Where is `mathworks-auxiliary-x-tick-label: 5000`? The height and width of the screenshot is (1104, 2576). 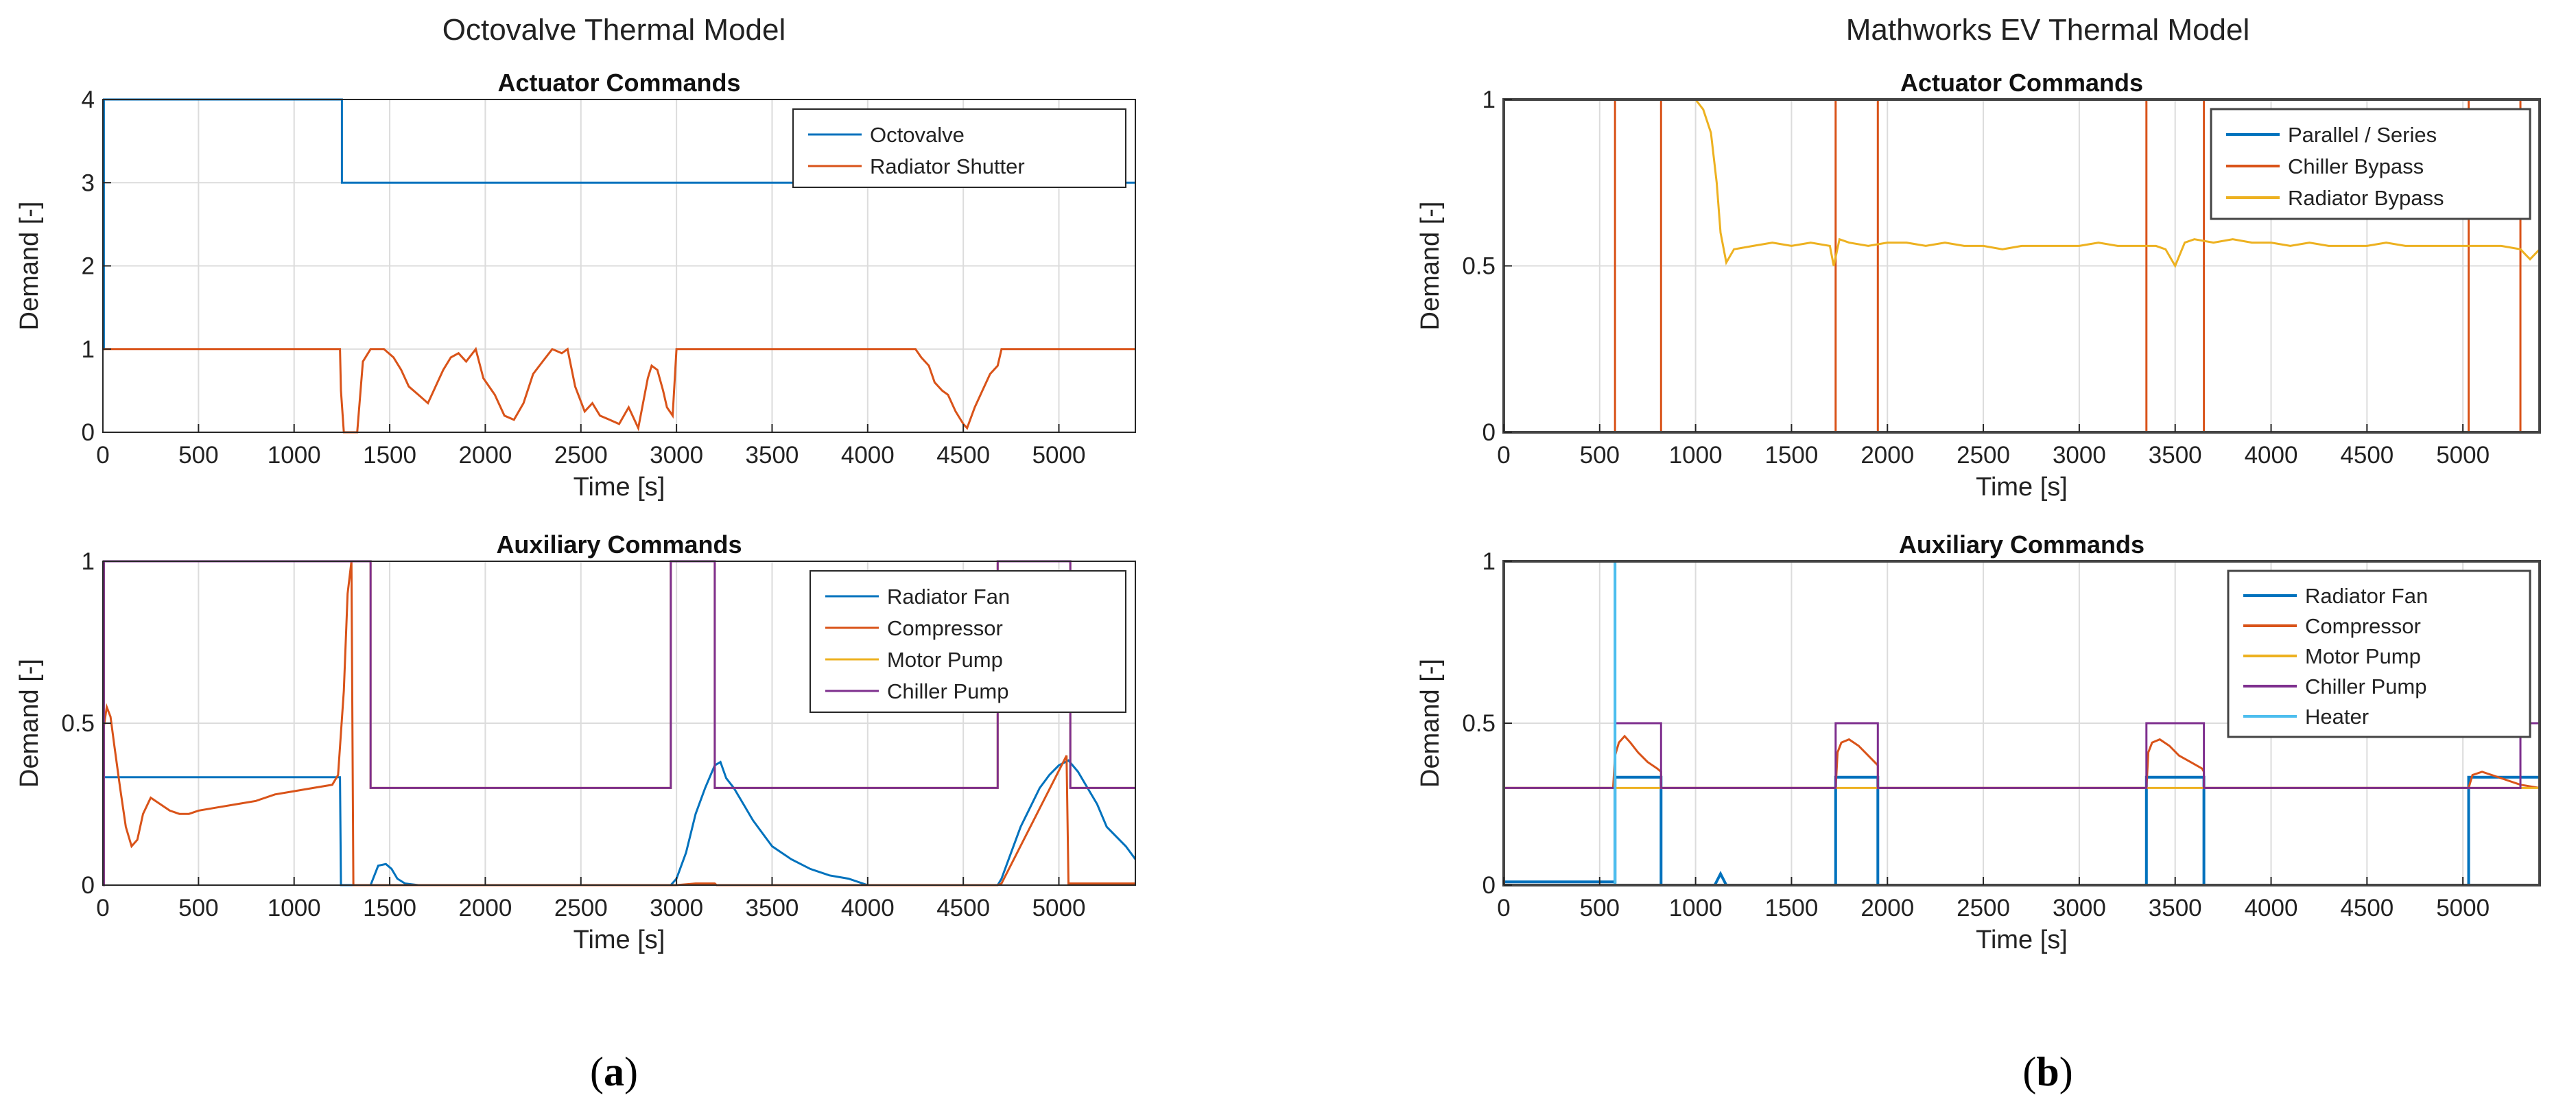
mathworks-auxiliary-x-tick-label: 5000 is located at coordinates (2463, 908).